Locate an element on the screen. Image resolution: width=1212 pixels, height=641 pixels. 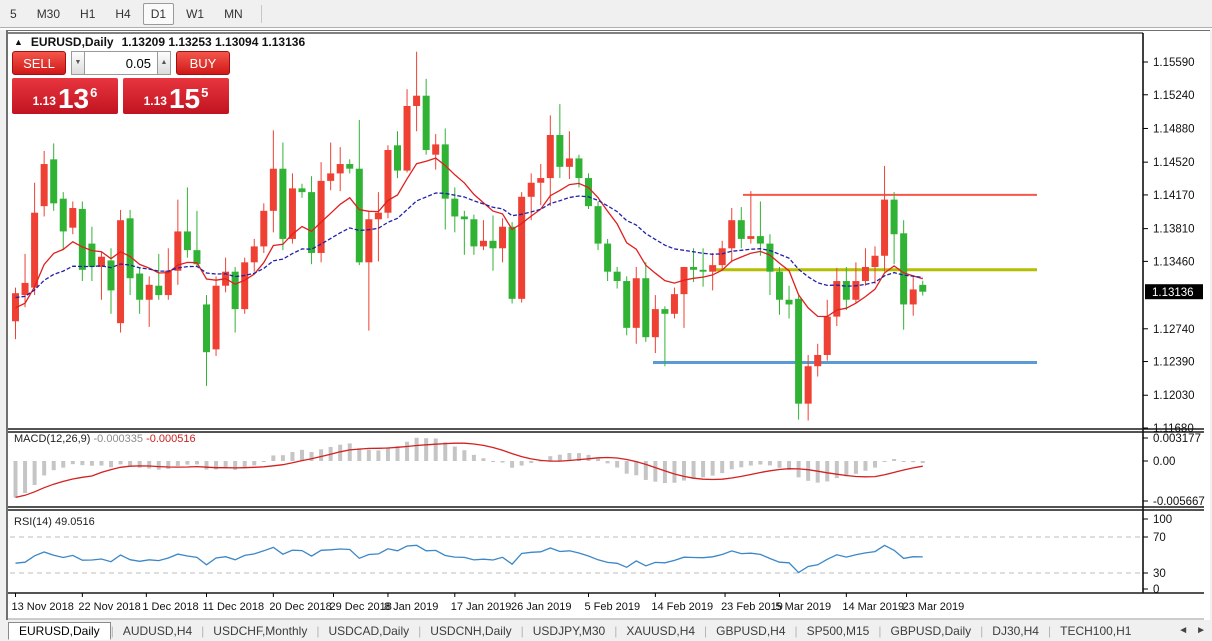
timeframe-button-h4: H4 is located at coordinates (123, 13).